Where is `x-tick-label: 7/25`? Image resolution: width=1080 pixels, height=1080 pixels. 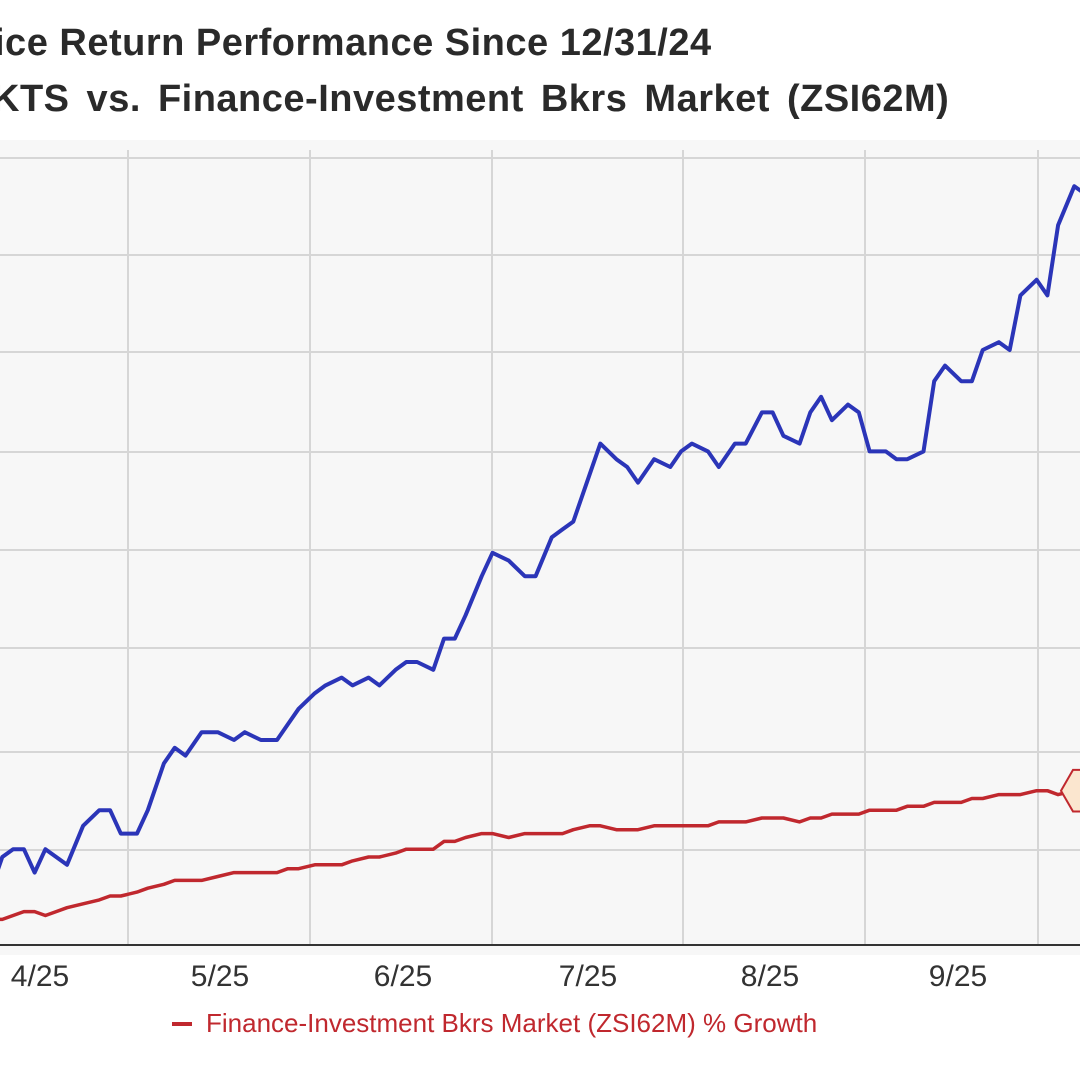
x-tick-label: 7/25 is located at coordinates (588, 976).